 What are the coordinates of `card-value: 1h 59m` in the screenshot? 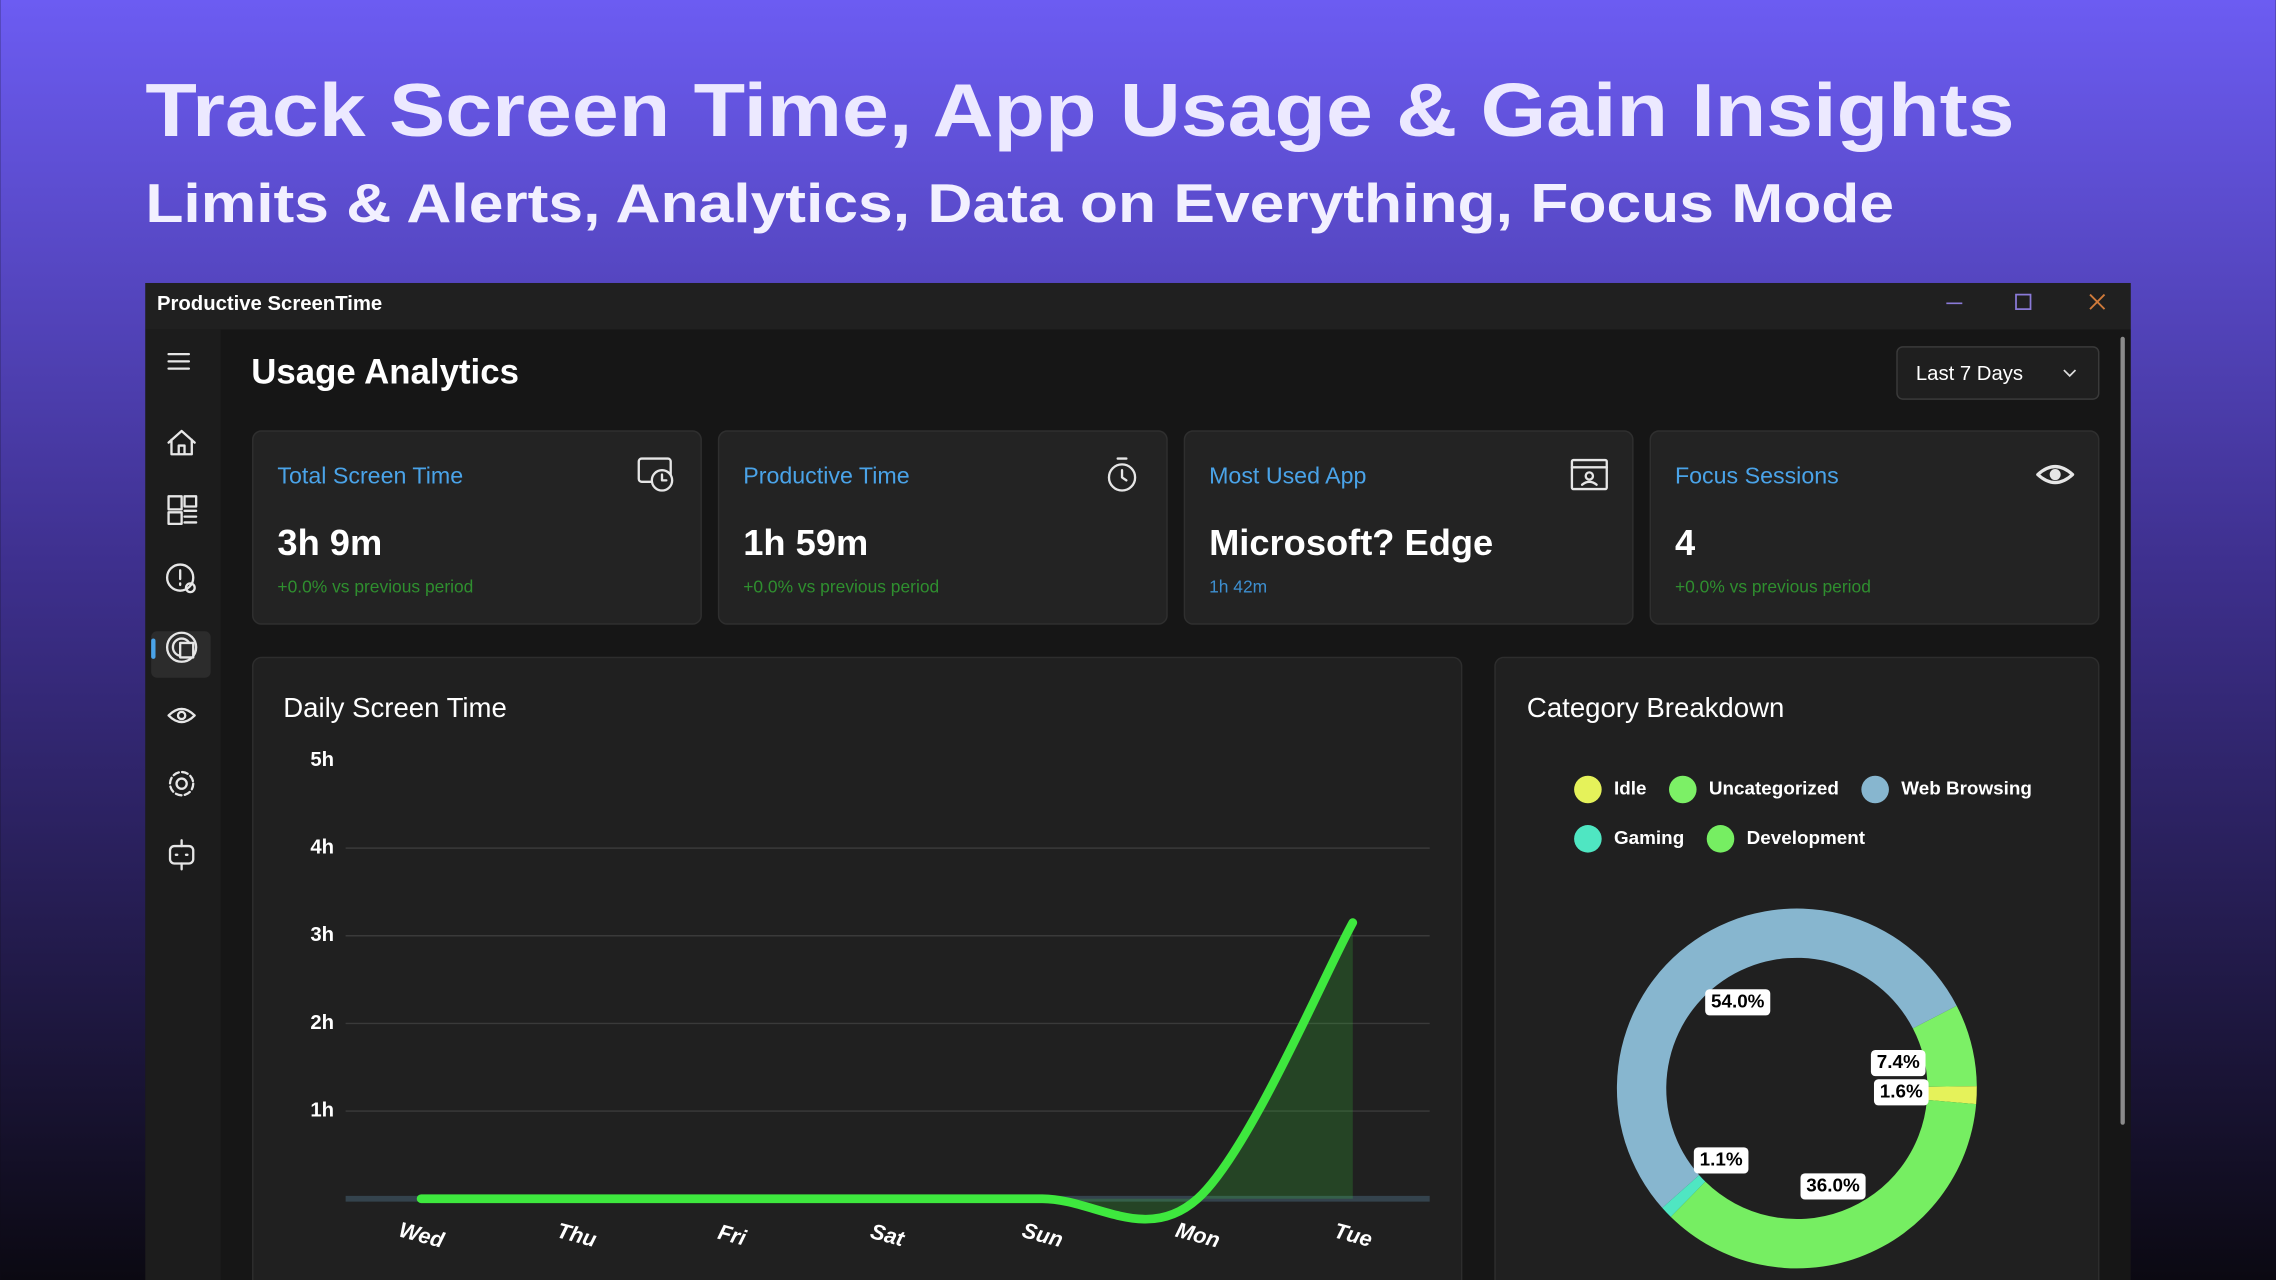 It's located at (805, 542).